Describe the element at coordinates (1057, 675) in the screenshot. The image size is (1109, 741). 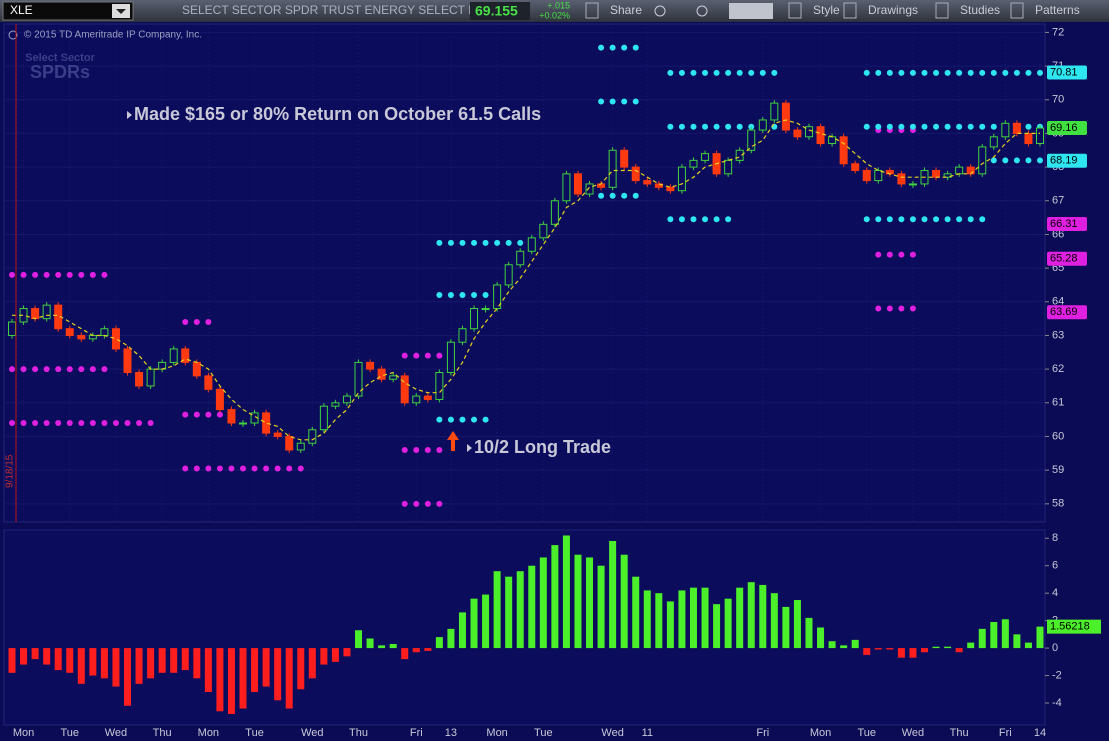
I see `y-tick-label: -2` at that location.